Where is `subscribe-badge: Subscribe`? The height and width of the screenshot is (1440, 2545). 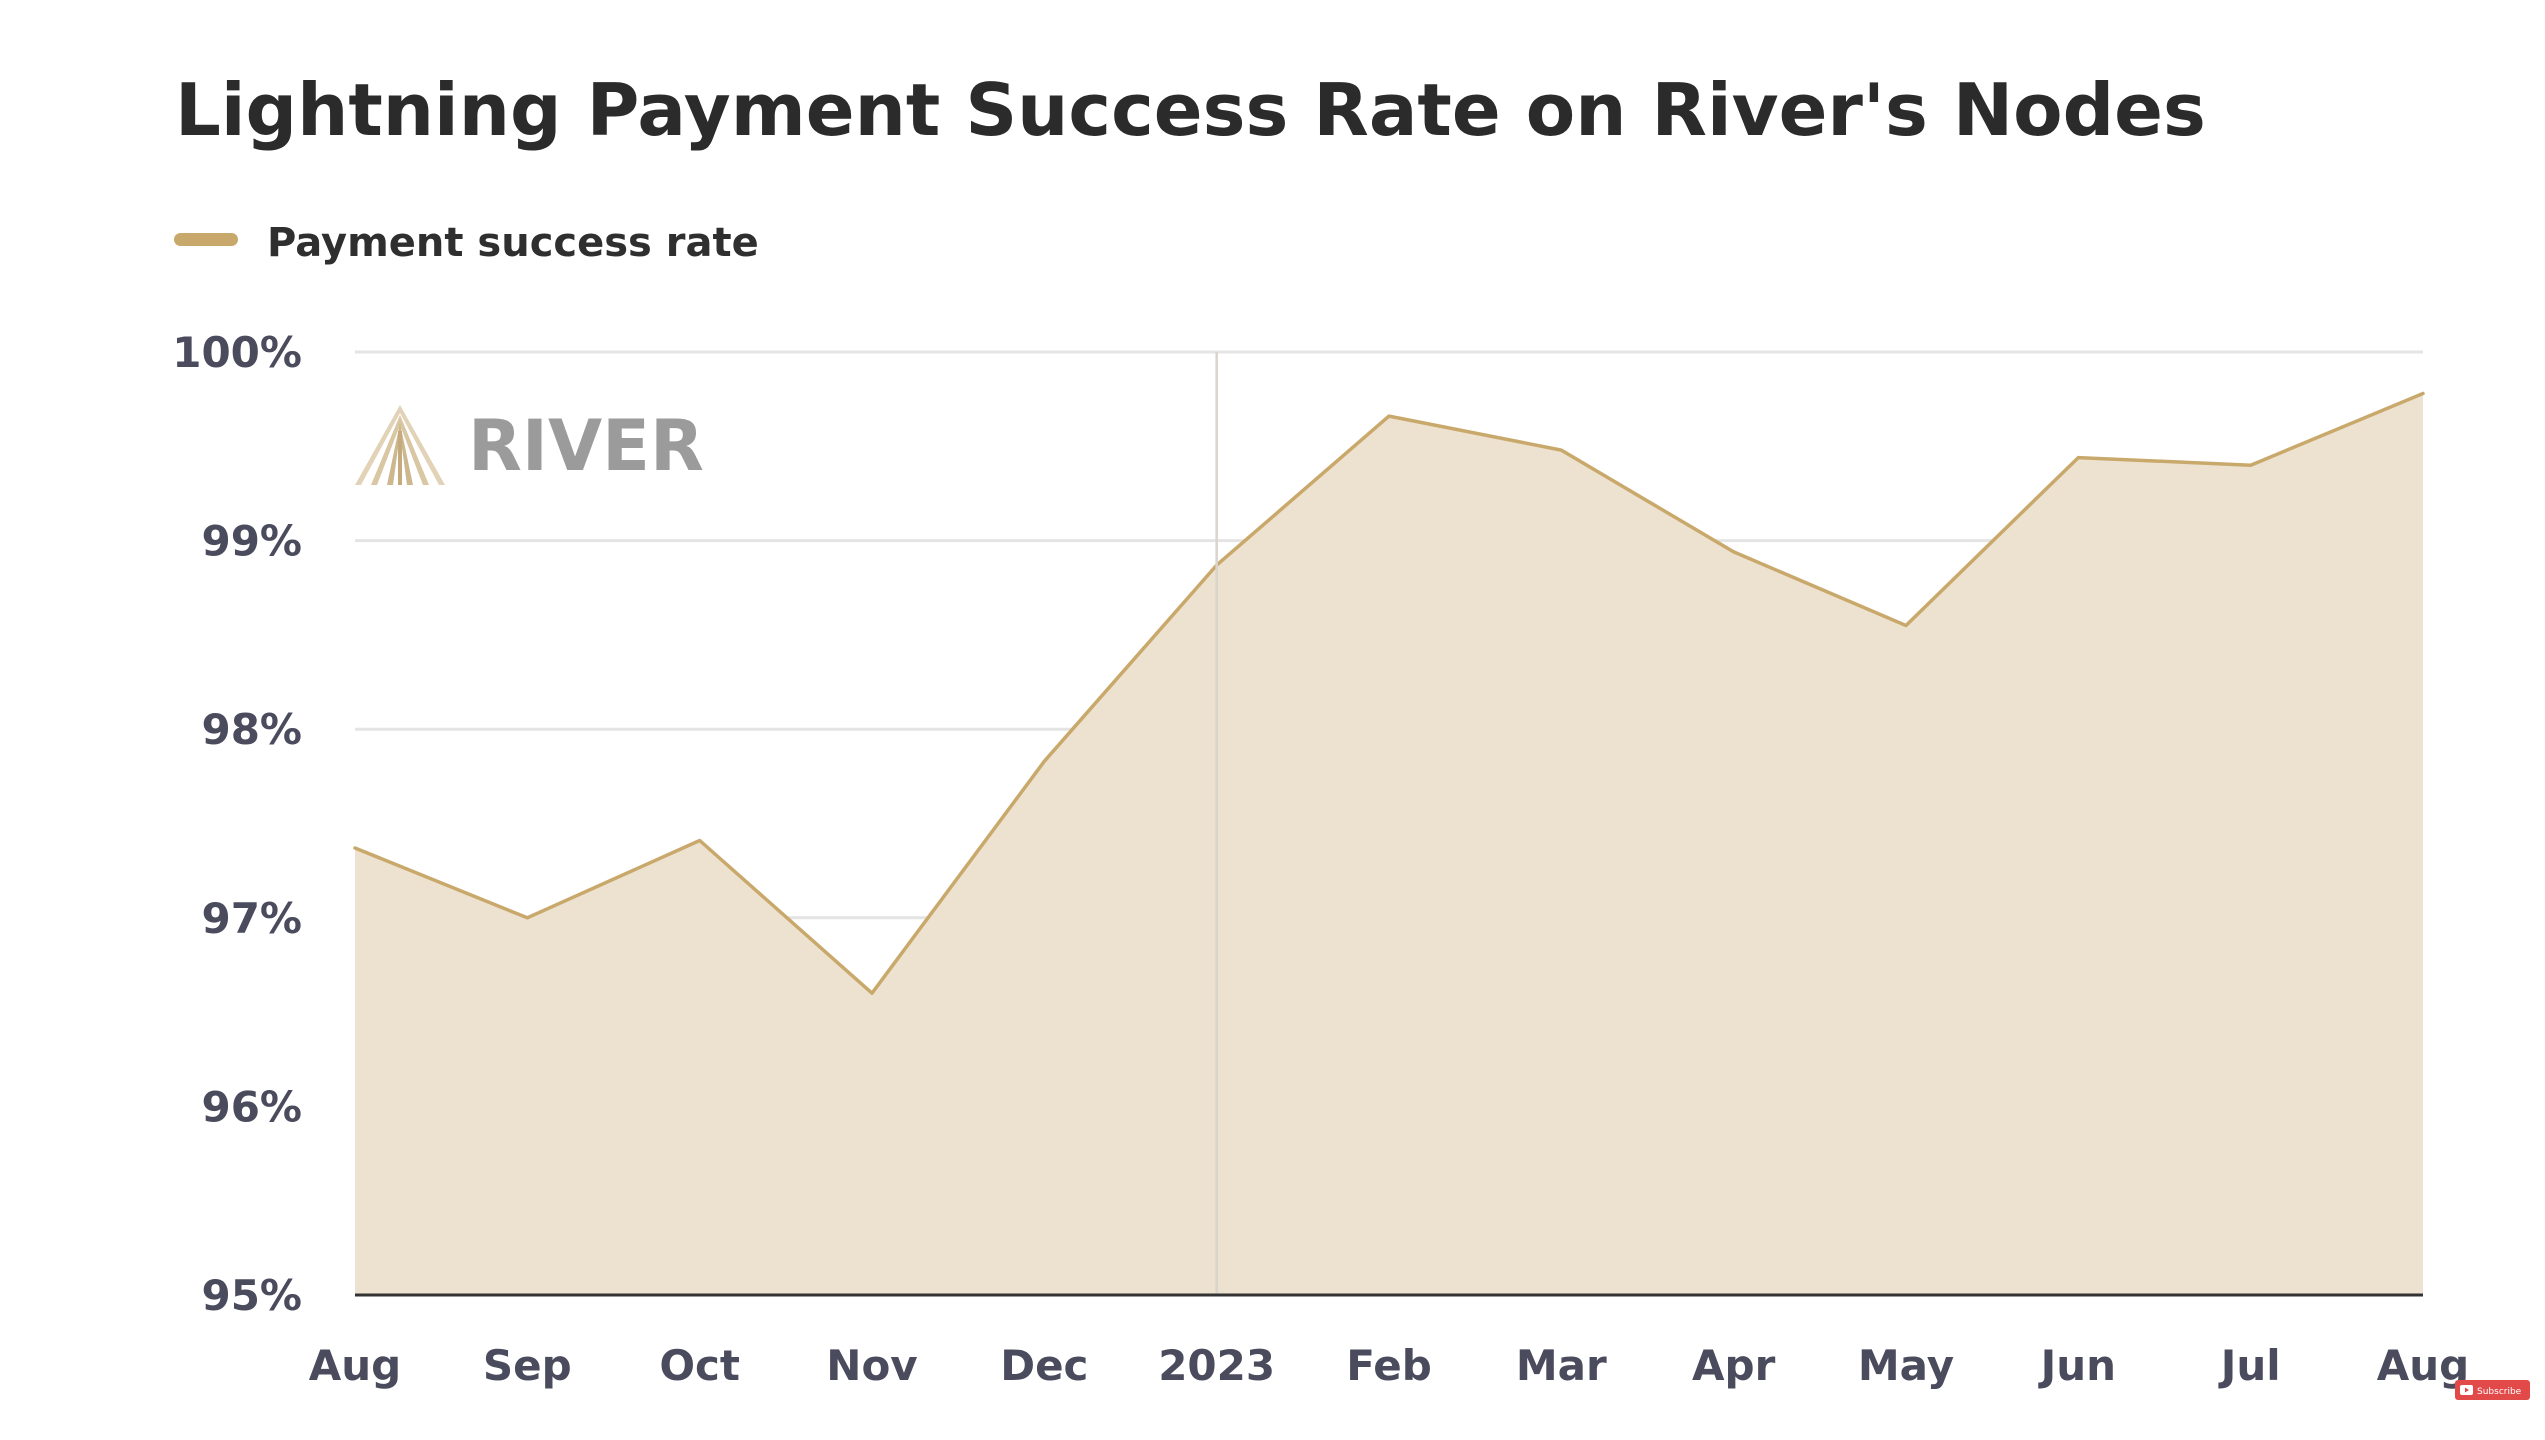
subscribe-badge: Subscribe is located at coordinates (2492, 1390).